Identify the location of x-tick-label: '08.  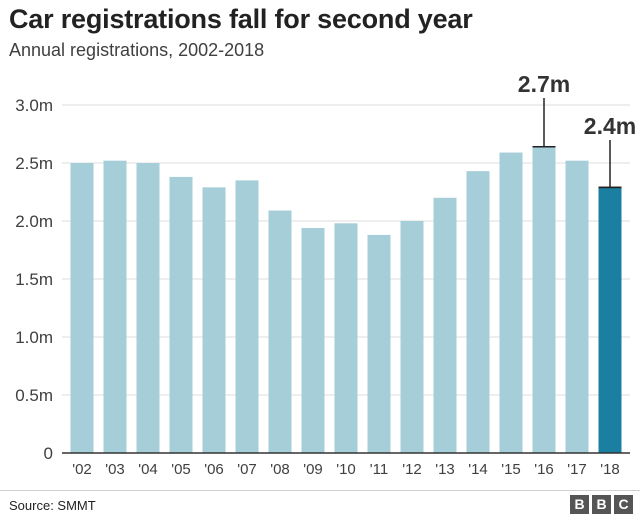
(280, 469).